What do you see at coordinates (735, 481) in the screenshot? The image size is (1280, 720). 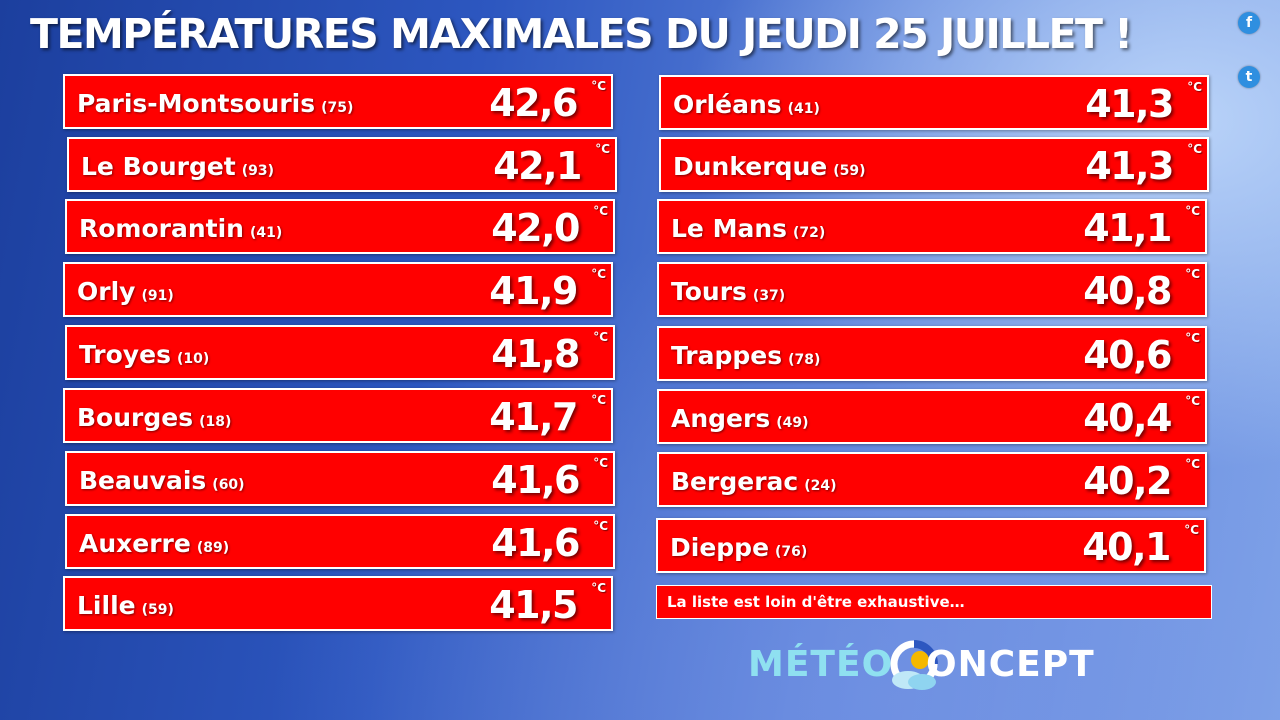 I see `city-label: Bergerac` at bounding box center [735, 481].